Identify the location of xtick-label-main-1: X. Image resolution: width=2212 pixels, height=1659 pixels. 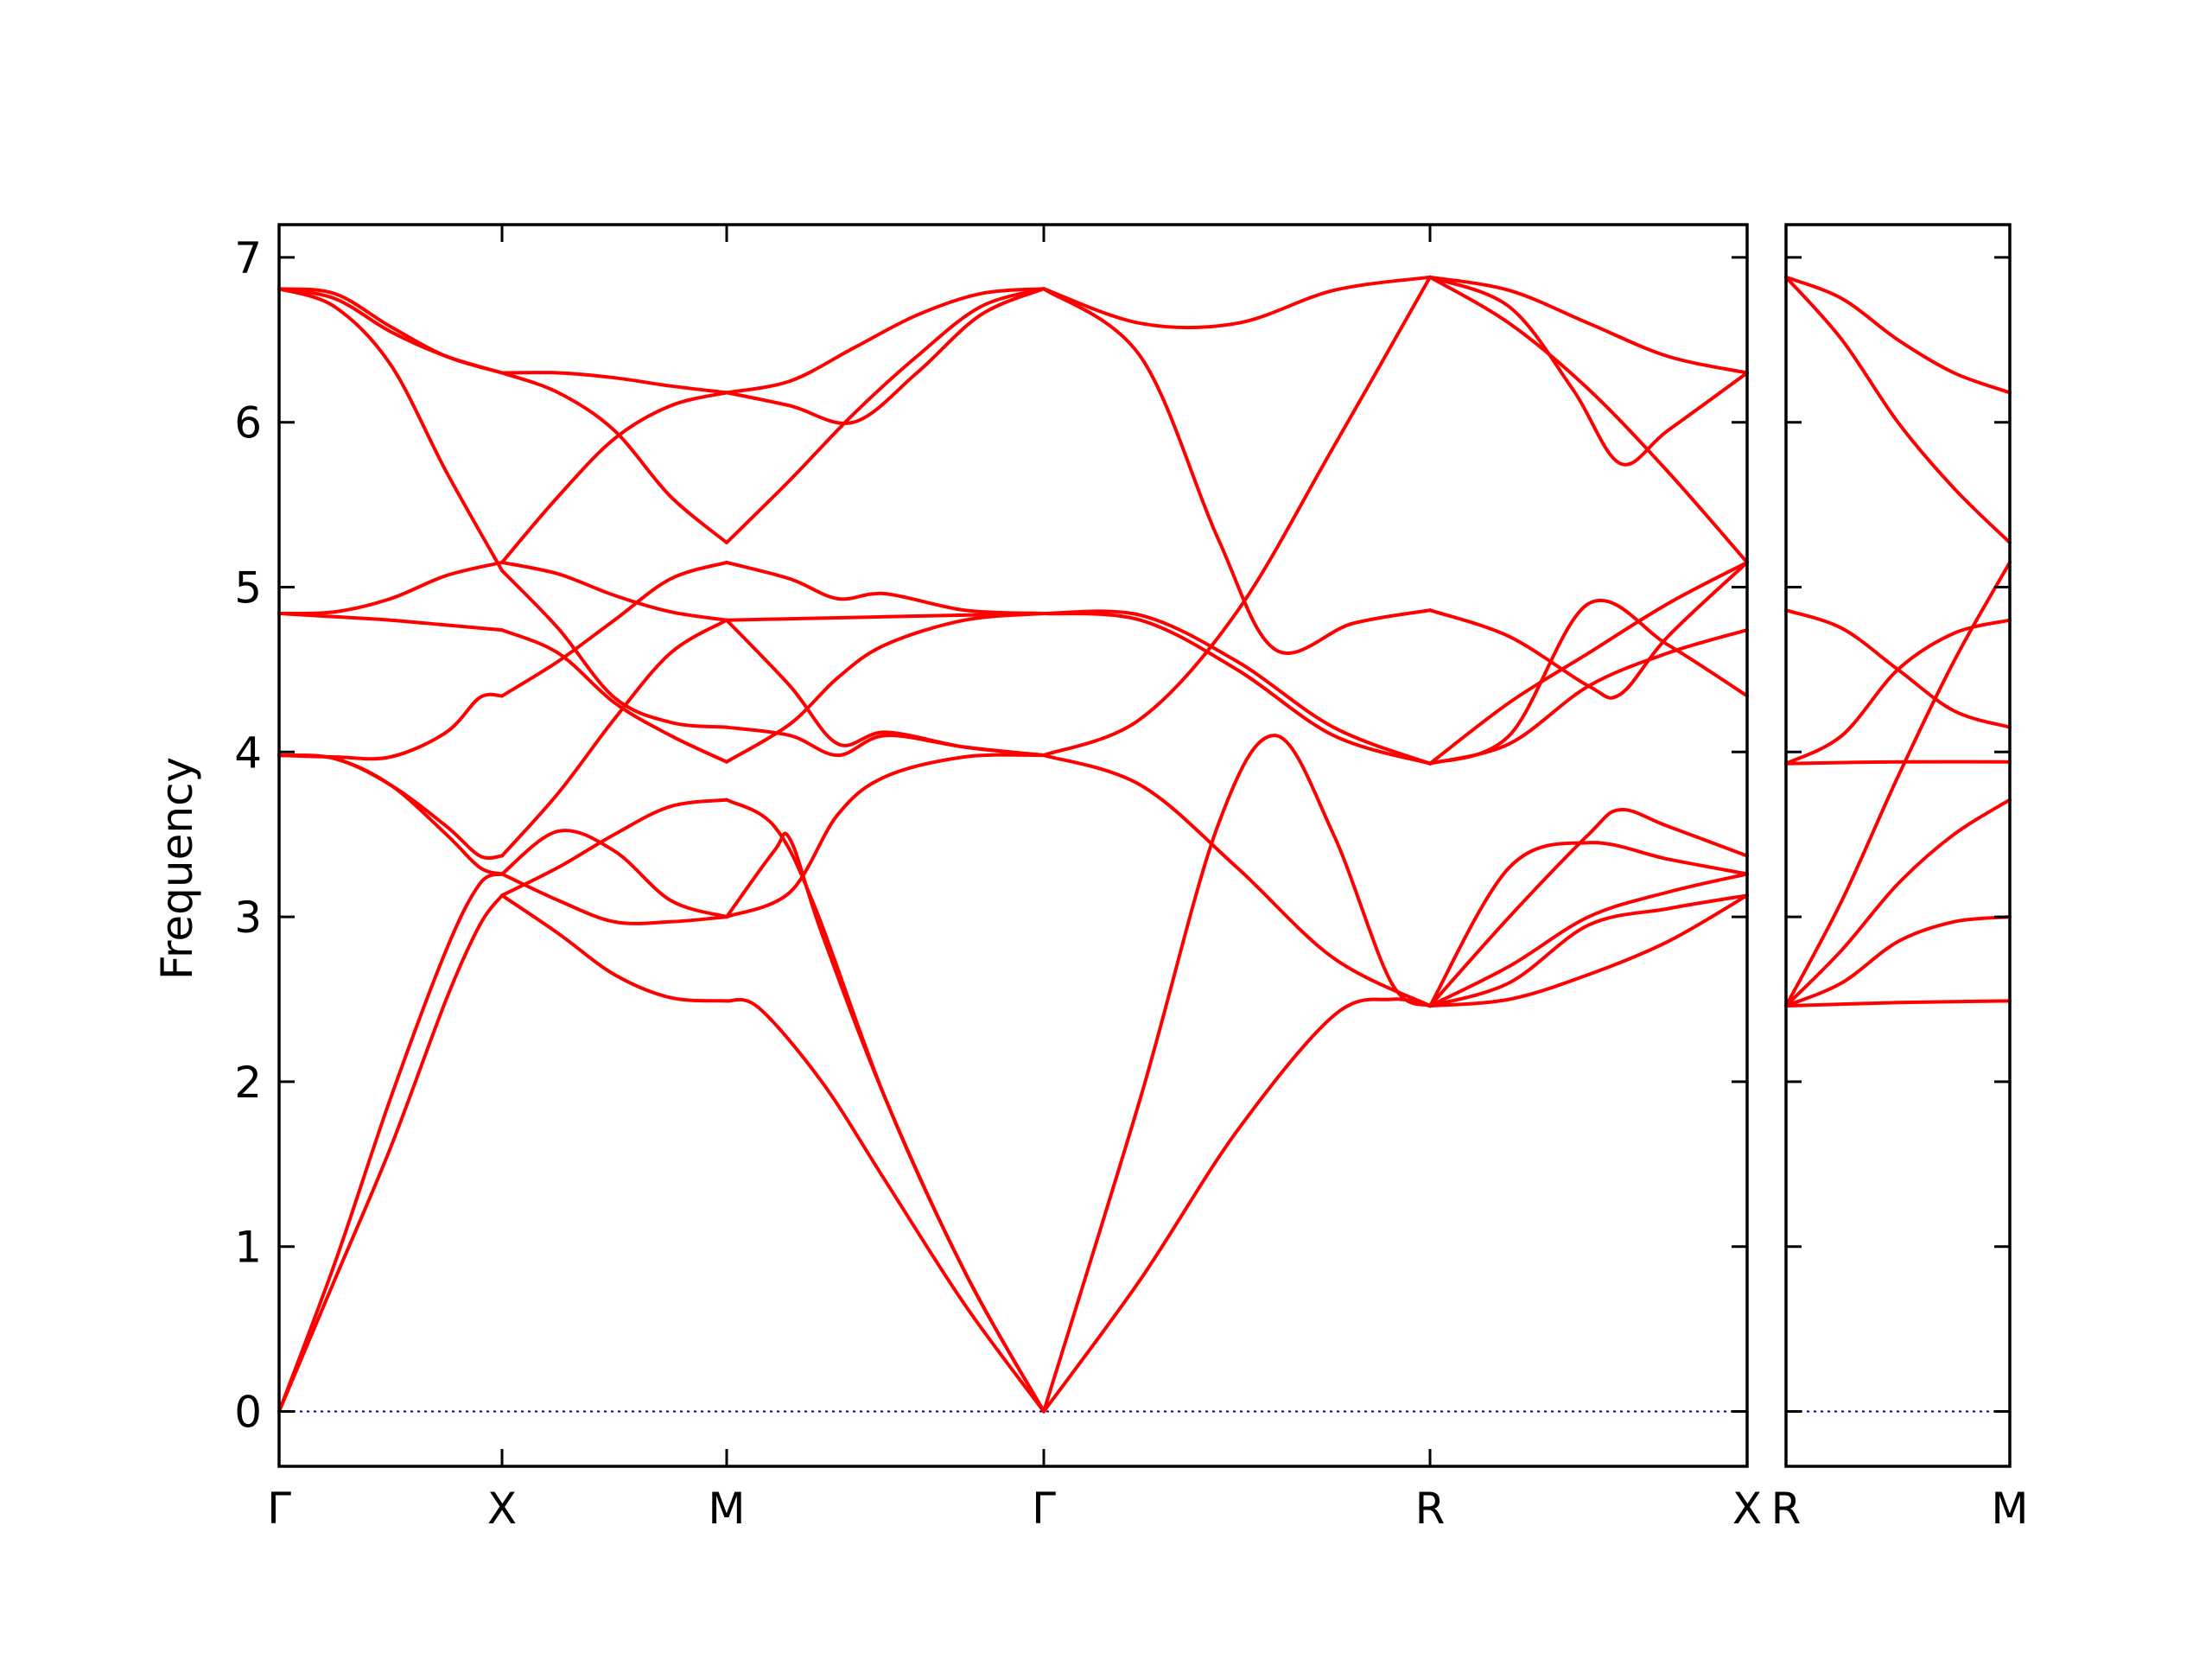
(502, 1509).